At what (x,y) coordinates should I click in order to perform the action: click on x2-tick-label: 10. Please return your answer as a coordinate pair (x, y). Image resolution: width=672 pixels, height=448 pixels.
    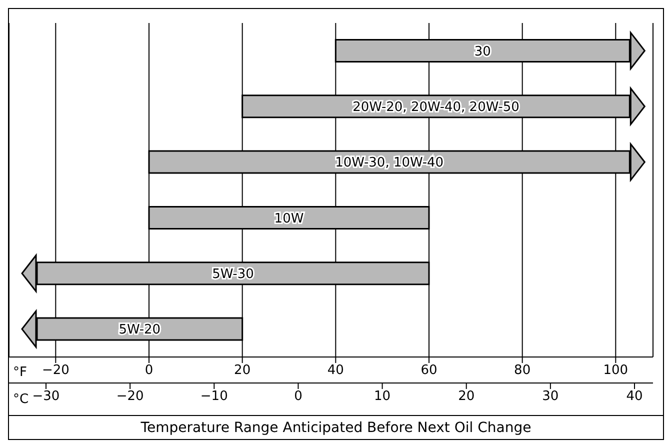
    Looking at the image, I should click on (382, 396).